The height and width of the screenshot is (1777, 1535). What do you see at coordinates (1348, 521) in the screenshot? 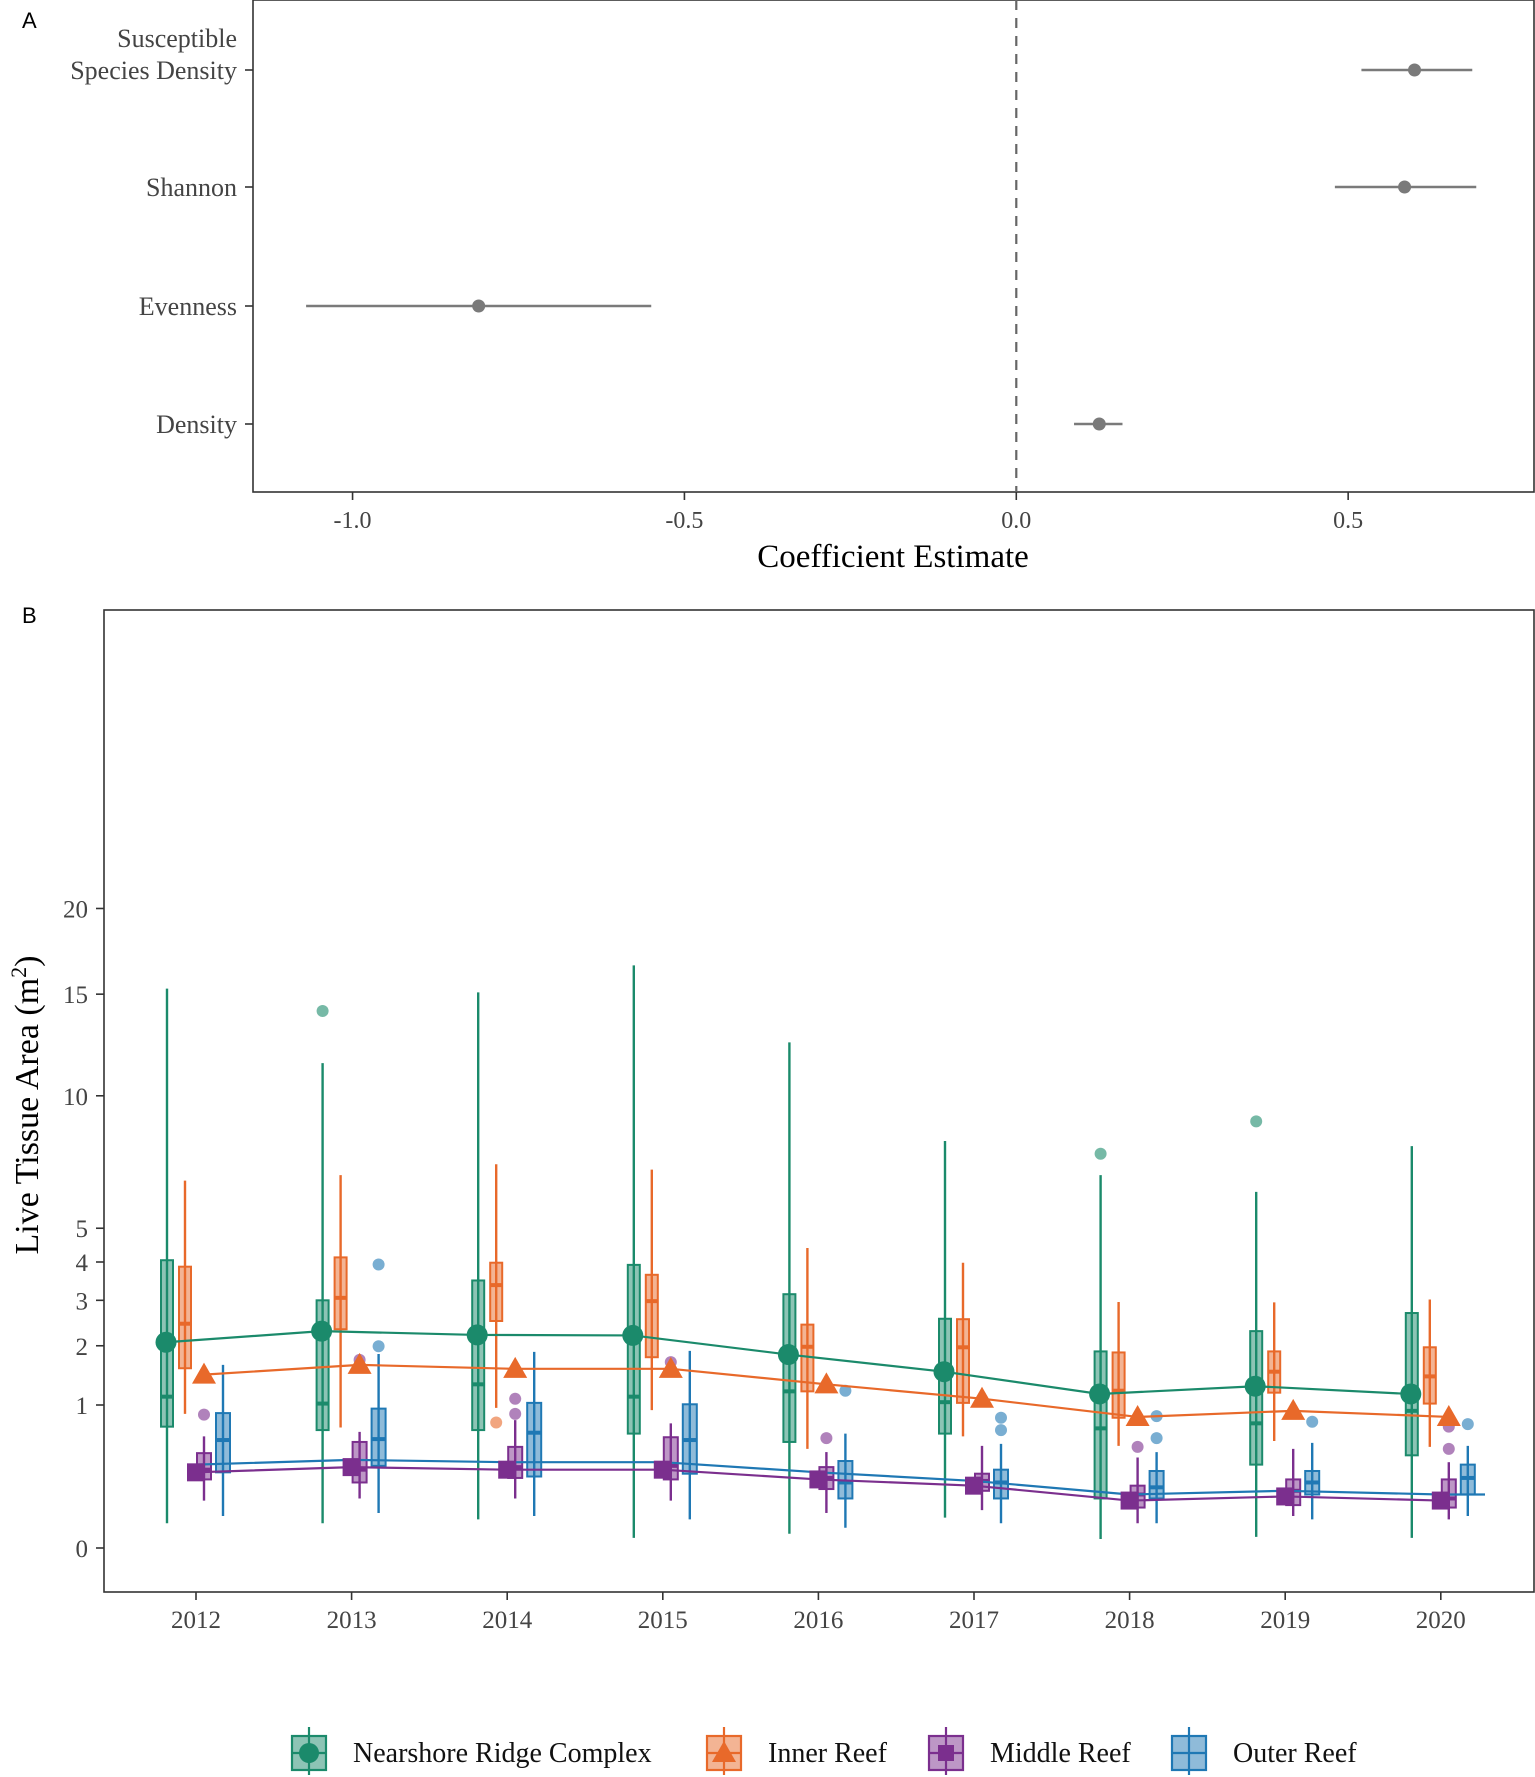
I see `x-tick-label: 0.5` at bounding box center [1348, 521].